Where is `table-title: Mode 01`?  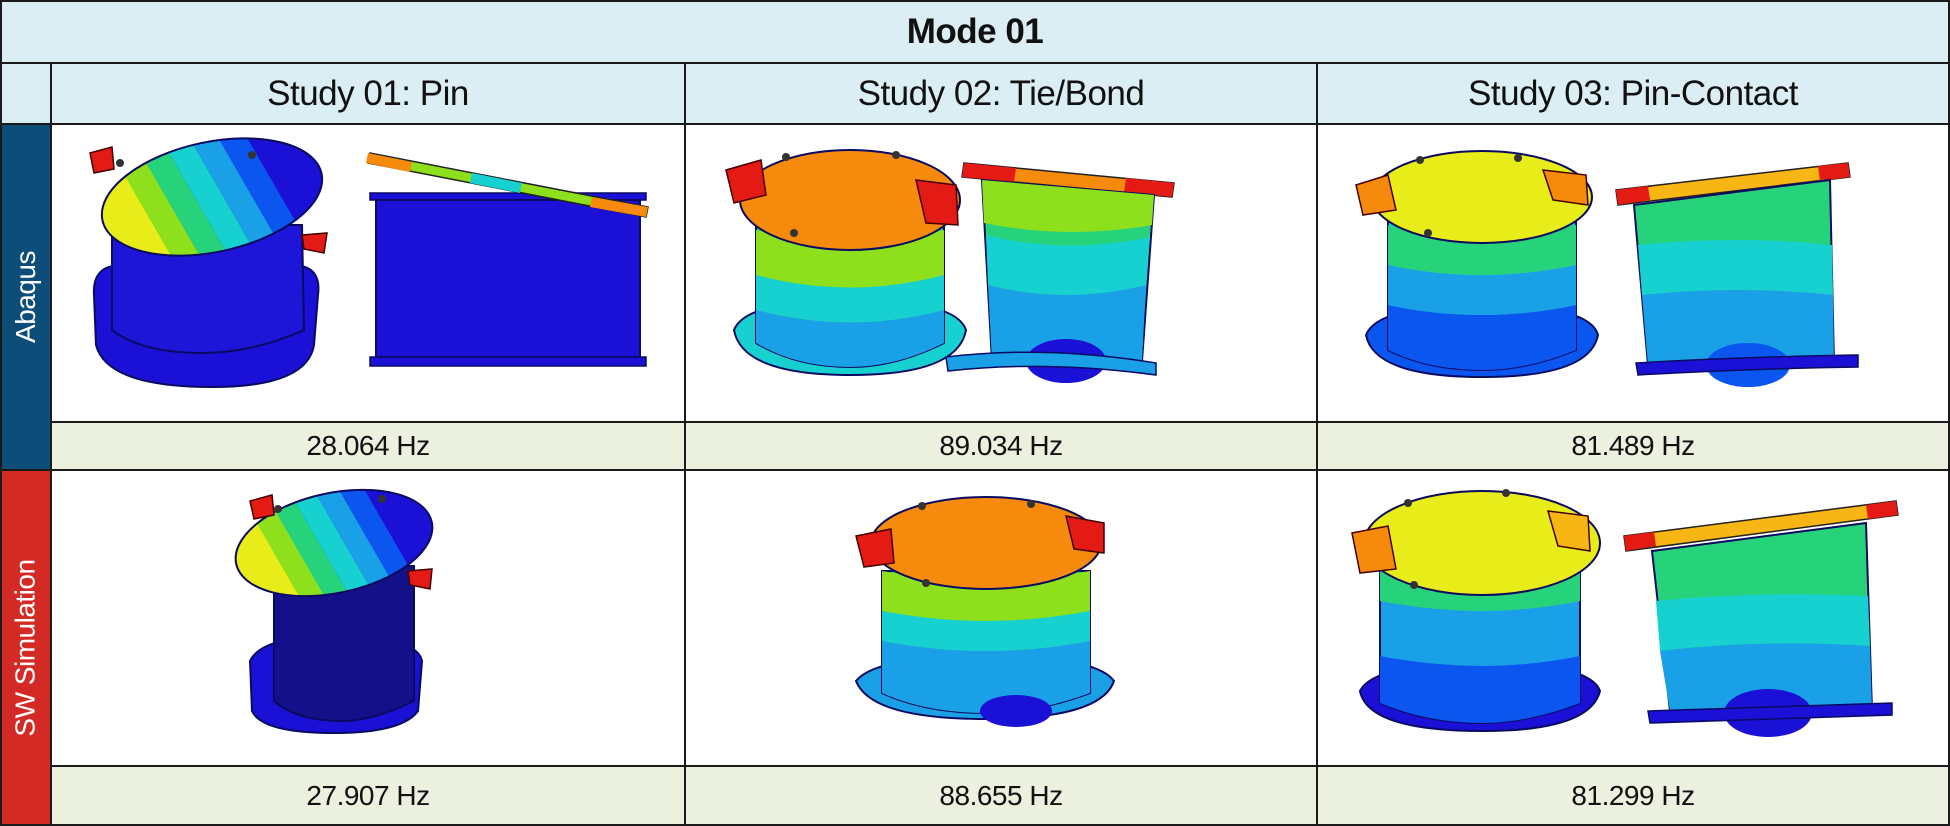 table-title: Mode 01 is located at coordinates (975, 32).